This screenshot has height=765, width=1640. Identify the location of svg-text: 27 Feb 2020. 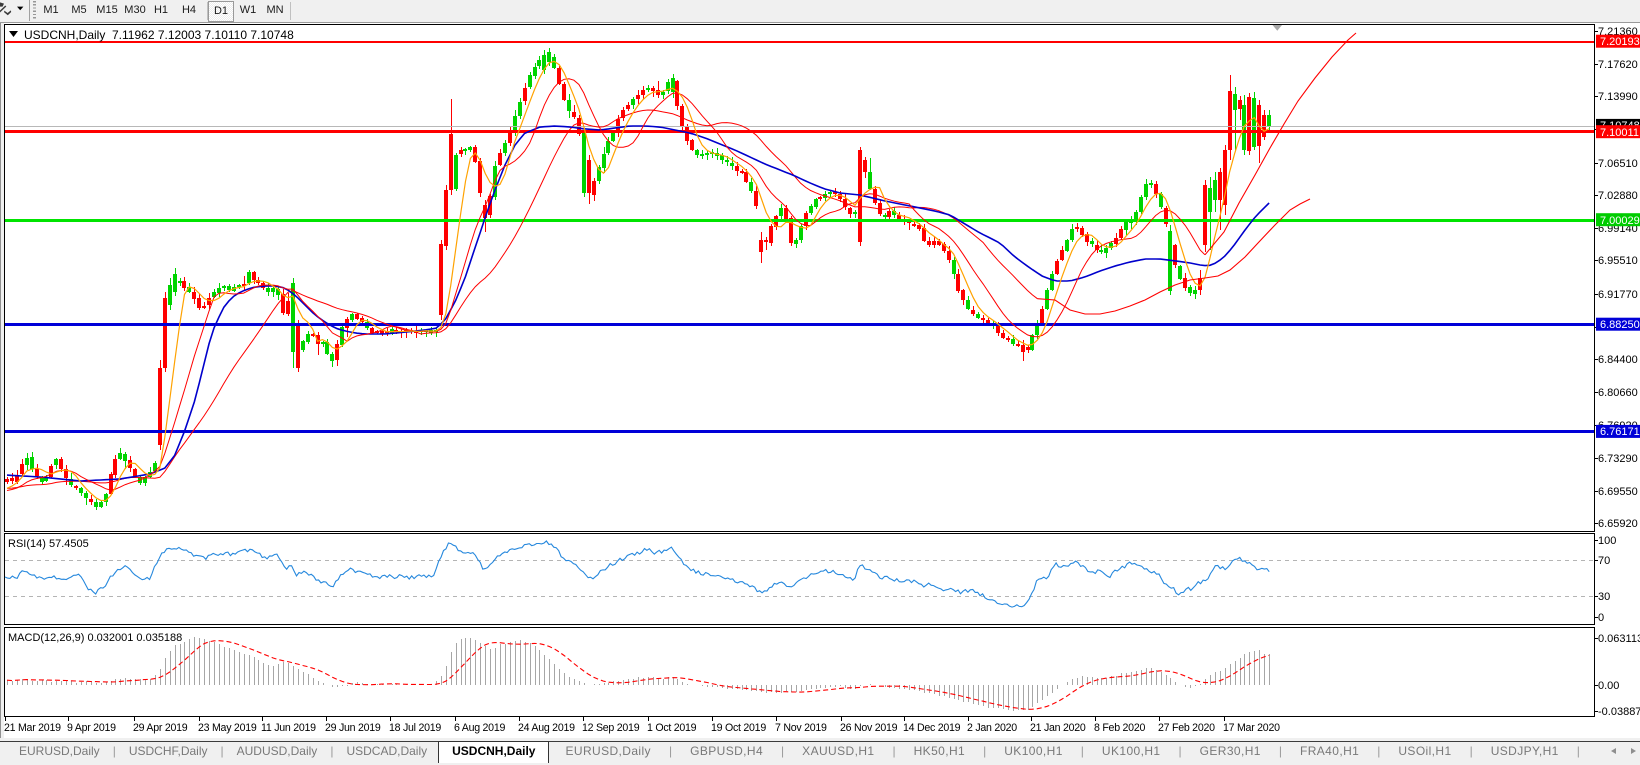
(1186, 728).